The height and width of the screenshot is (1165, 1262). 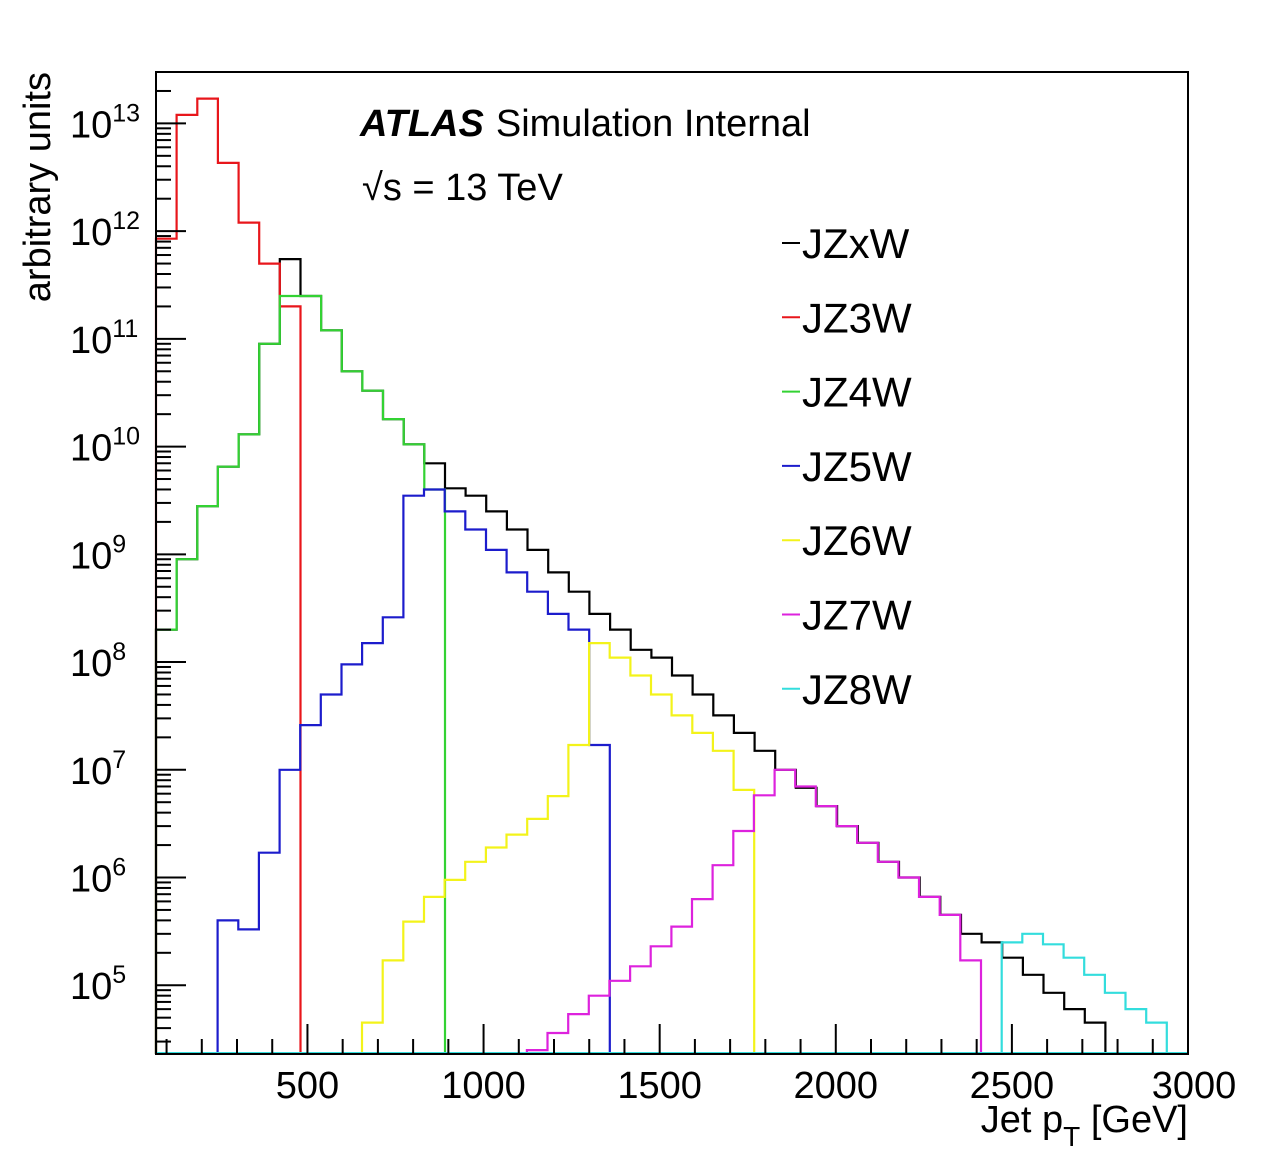 What do you see at coordinates (836, 1086) in the screenshot?
I see `x-tick-label: 2000` at bounding box center [836, 1086].